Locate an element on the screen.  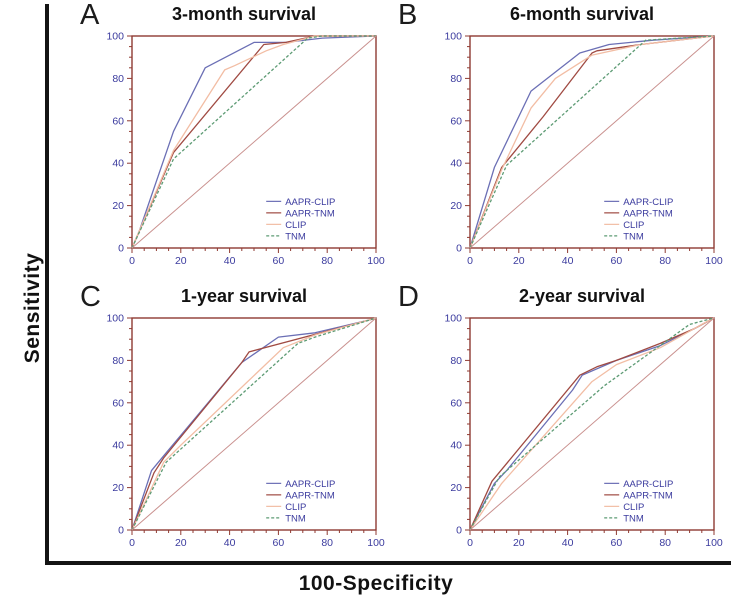
panel-letter-c: C is located at coordinates (90, 297).